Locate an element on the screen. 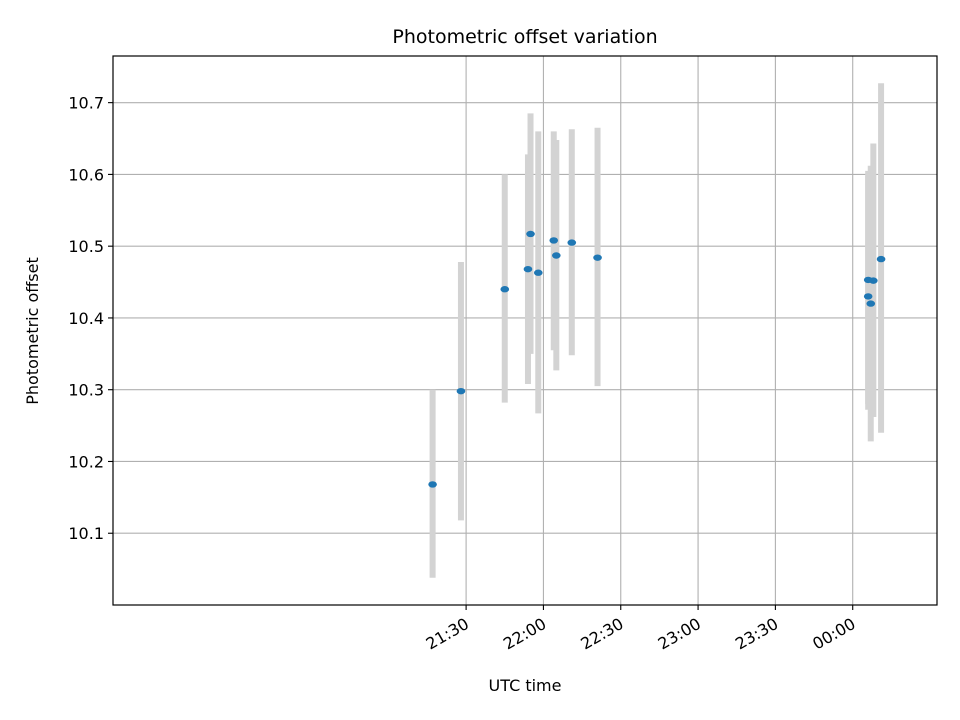  x-tick-label: 21:30 is located at coordinates (447, 634).